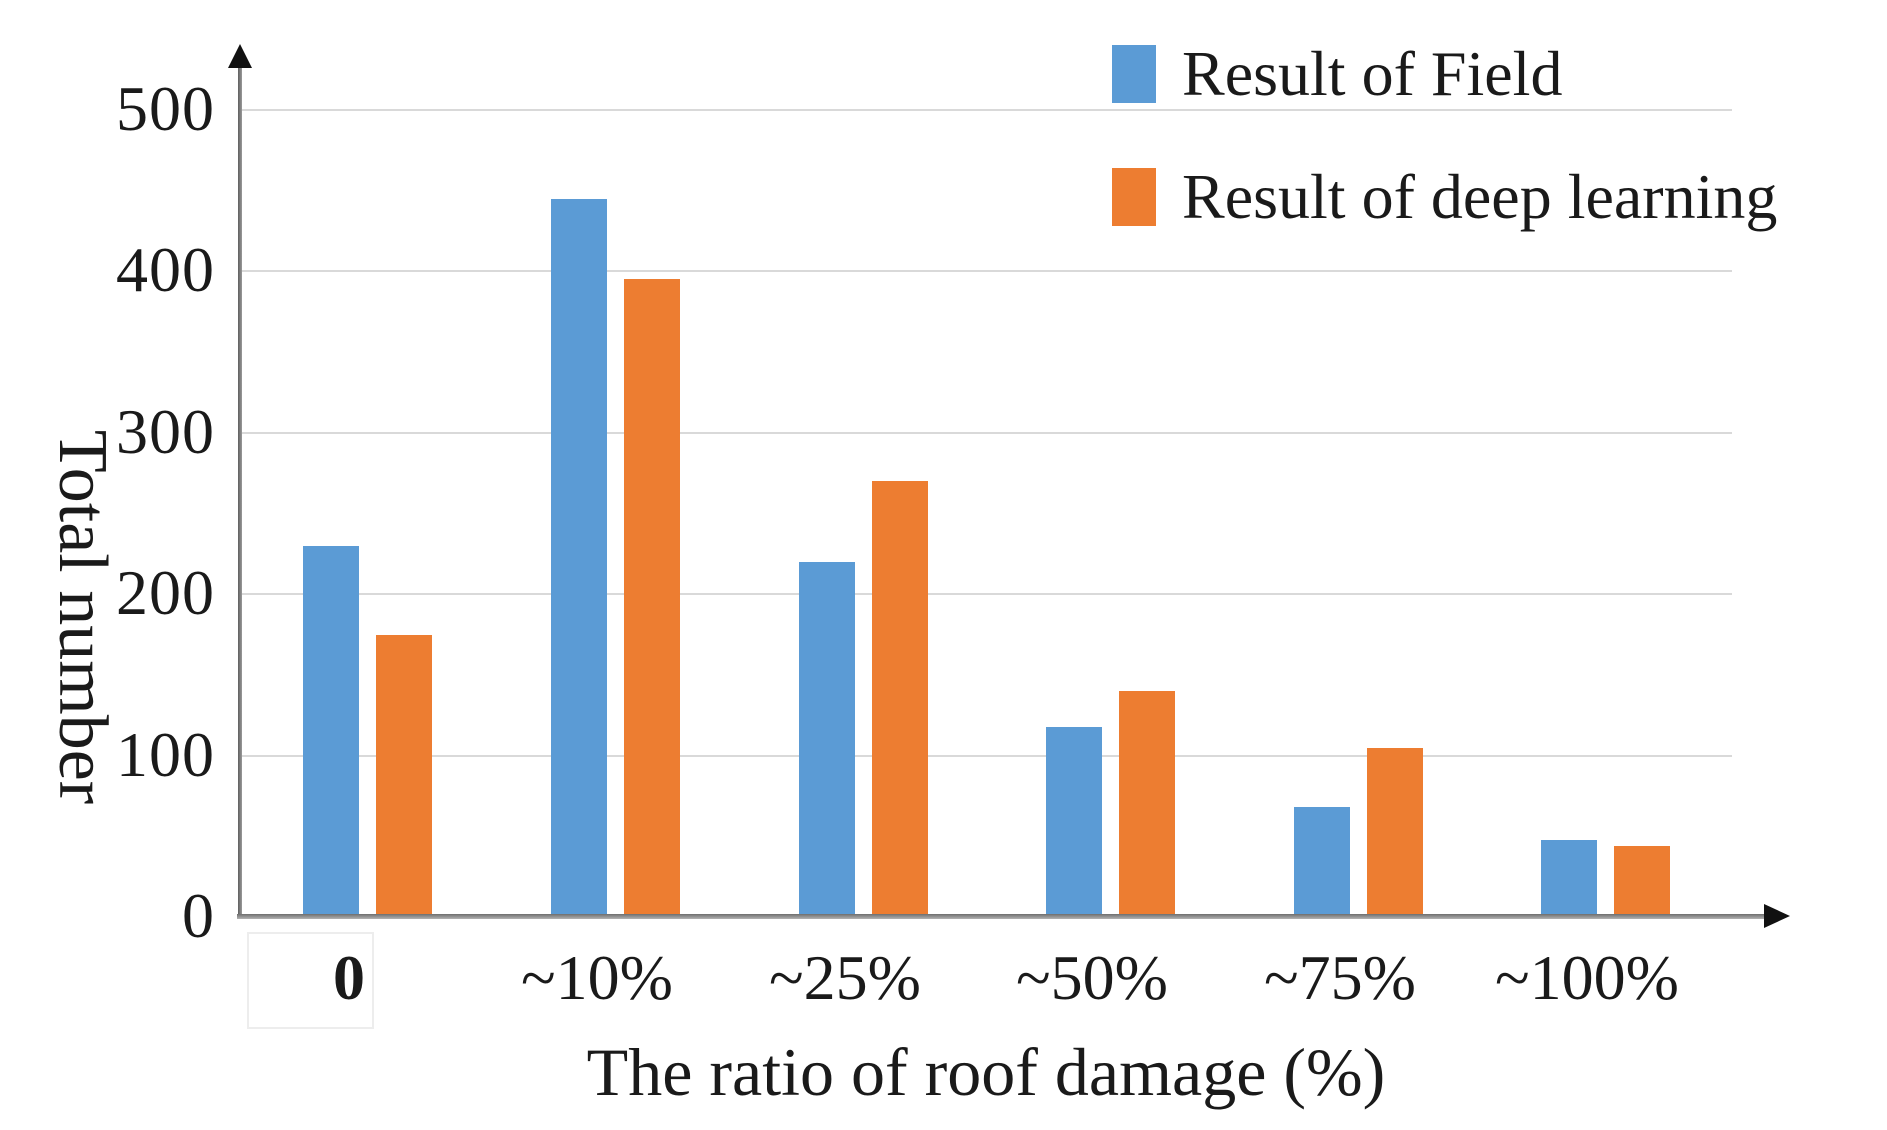 The image size is (1887, 1130). What do you see at coordinates (165, 431) in the screenshot?
I see `y-tick-label-300: 300` at bounding box center [165, 431].